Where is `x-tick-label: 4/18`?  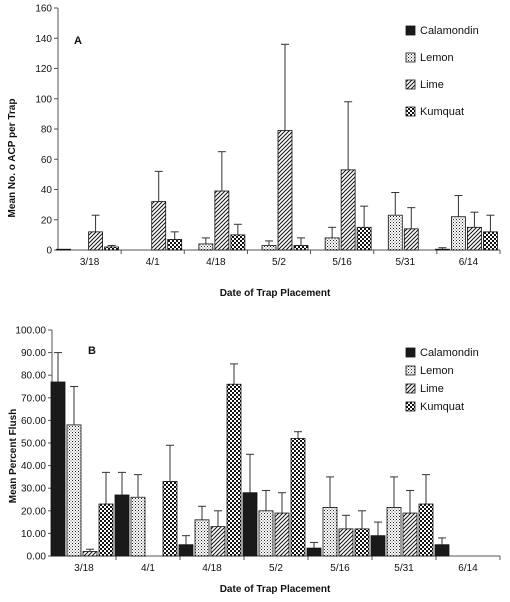
x-tick-label: 4/18 is located at coordinates (212, 568).